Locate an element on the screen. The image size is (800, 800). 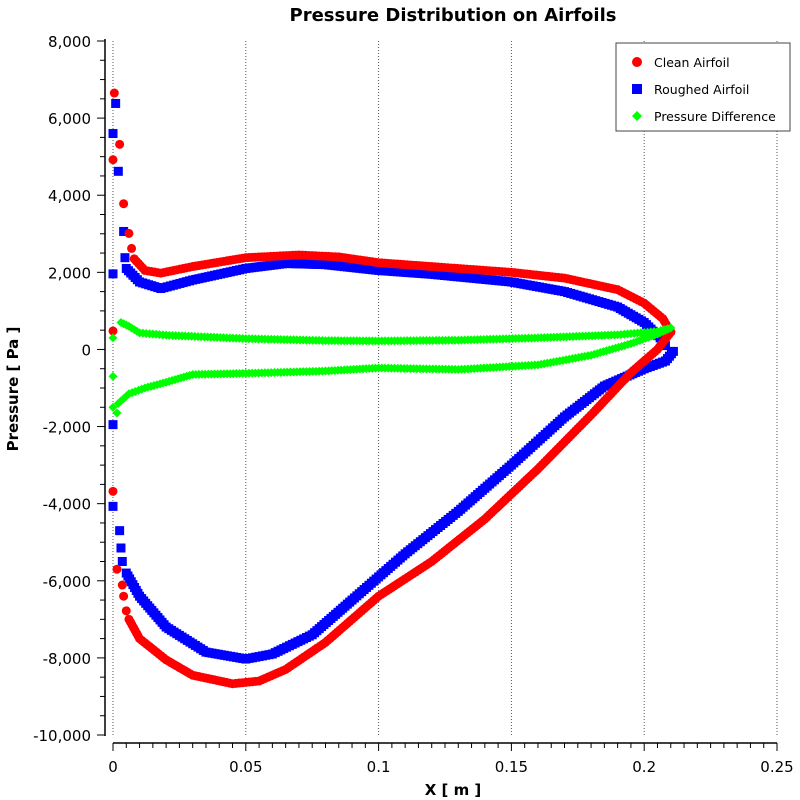
y-tick-label: 6,000 is located at coordinates (69, 119).